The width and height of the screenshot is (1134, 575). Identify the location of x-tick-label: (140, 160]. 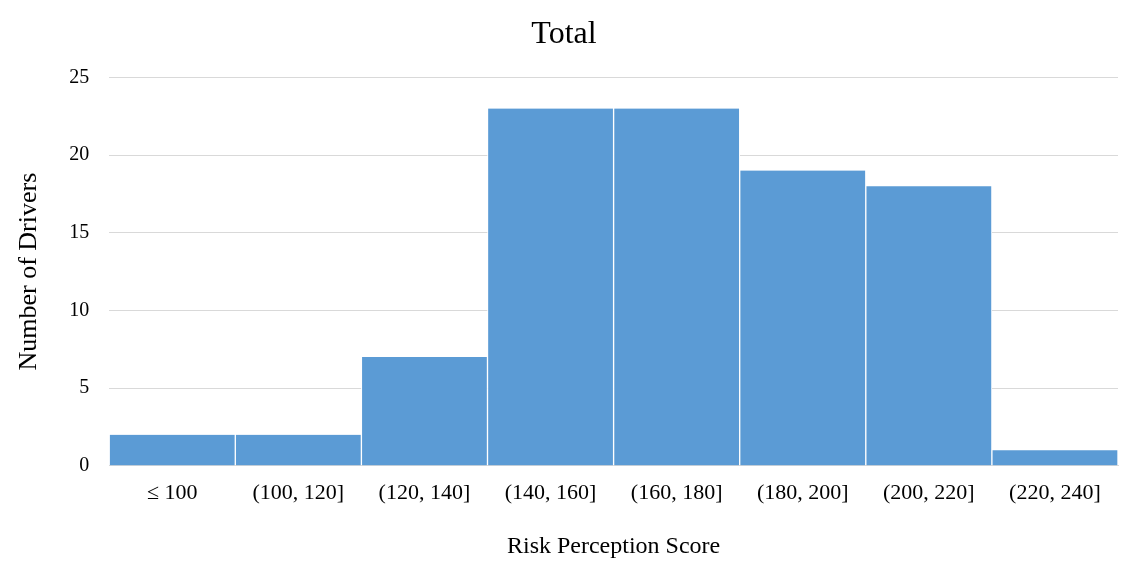
(550, 491).